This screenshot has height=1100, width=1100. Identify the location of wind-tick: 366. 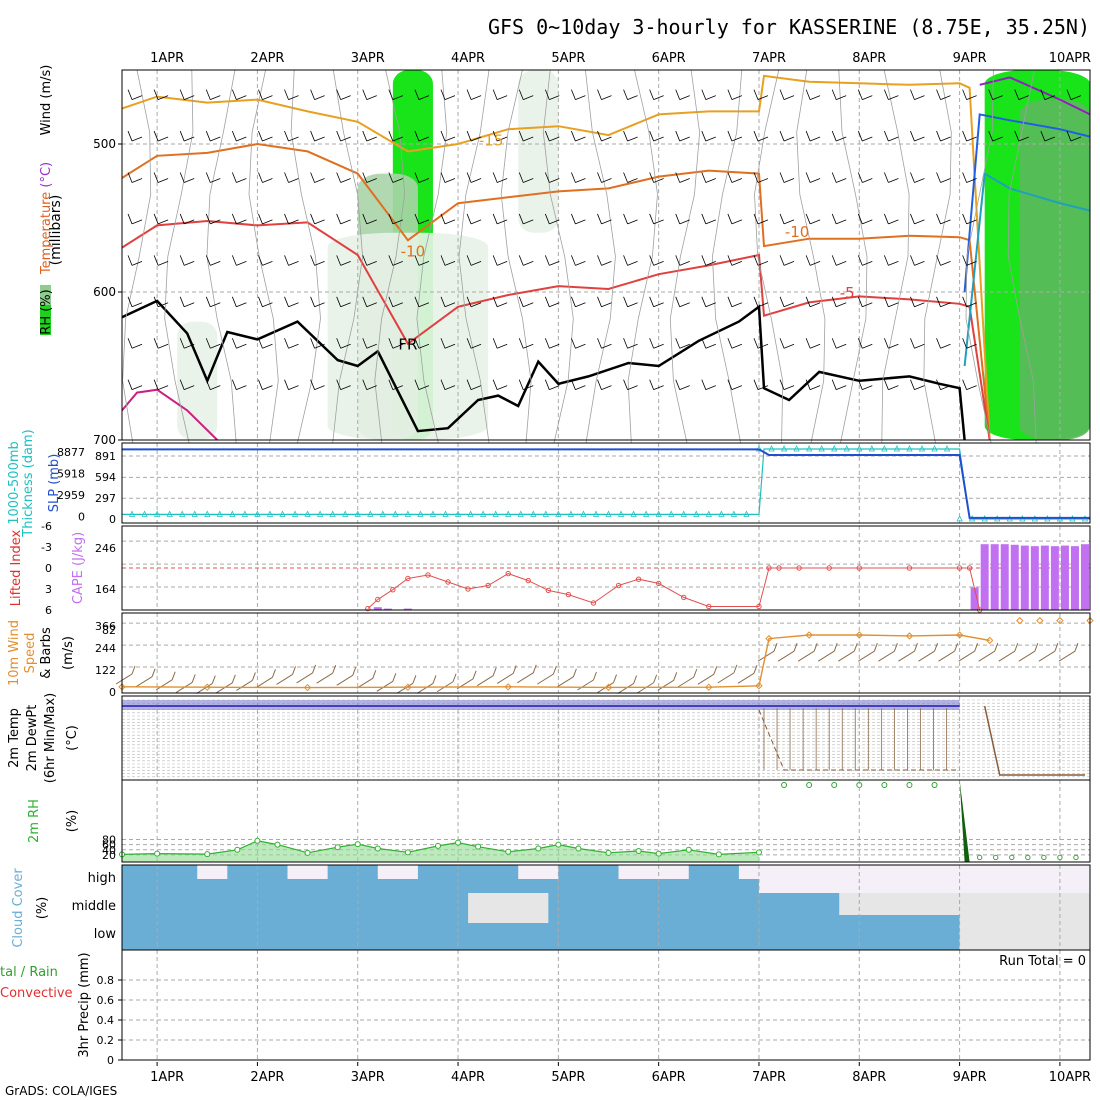
(105, 626).